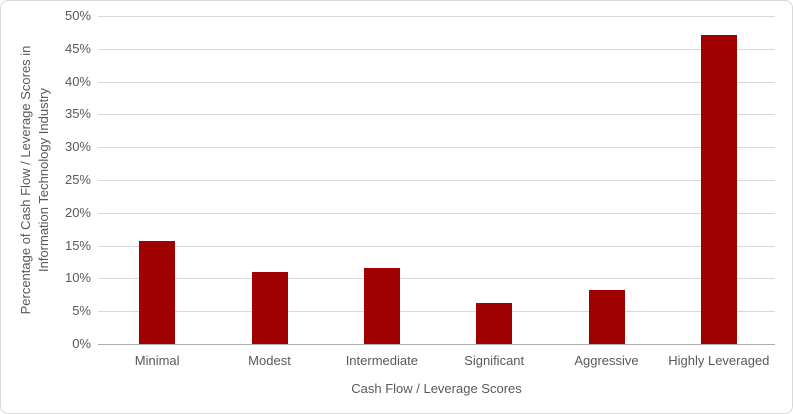 This screenshot has width=793, height=414. I want to click on bar-aggressive, so click(606, 316).